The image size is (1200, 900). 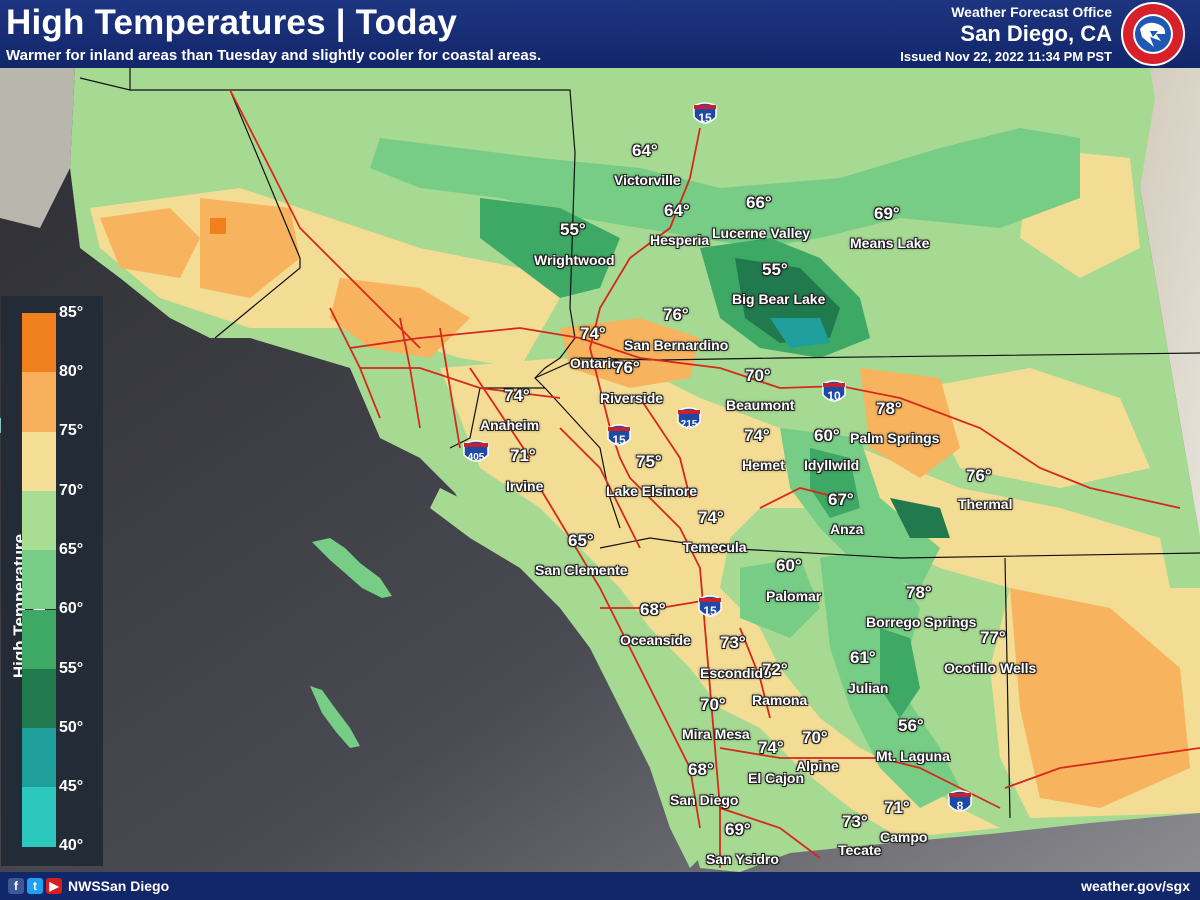 What do you see at coordinates (960, 801) in the screenshot?
I see `interstate-shield-icon: 8` at bounding box center [960, 801].